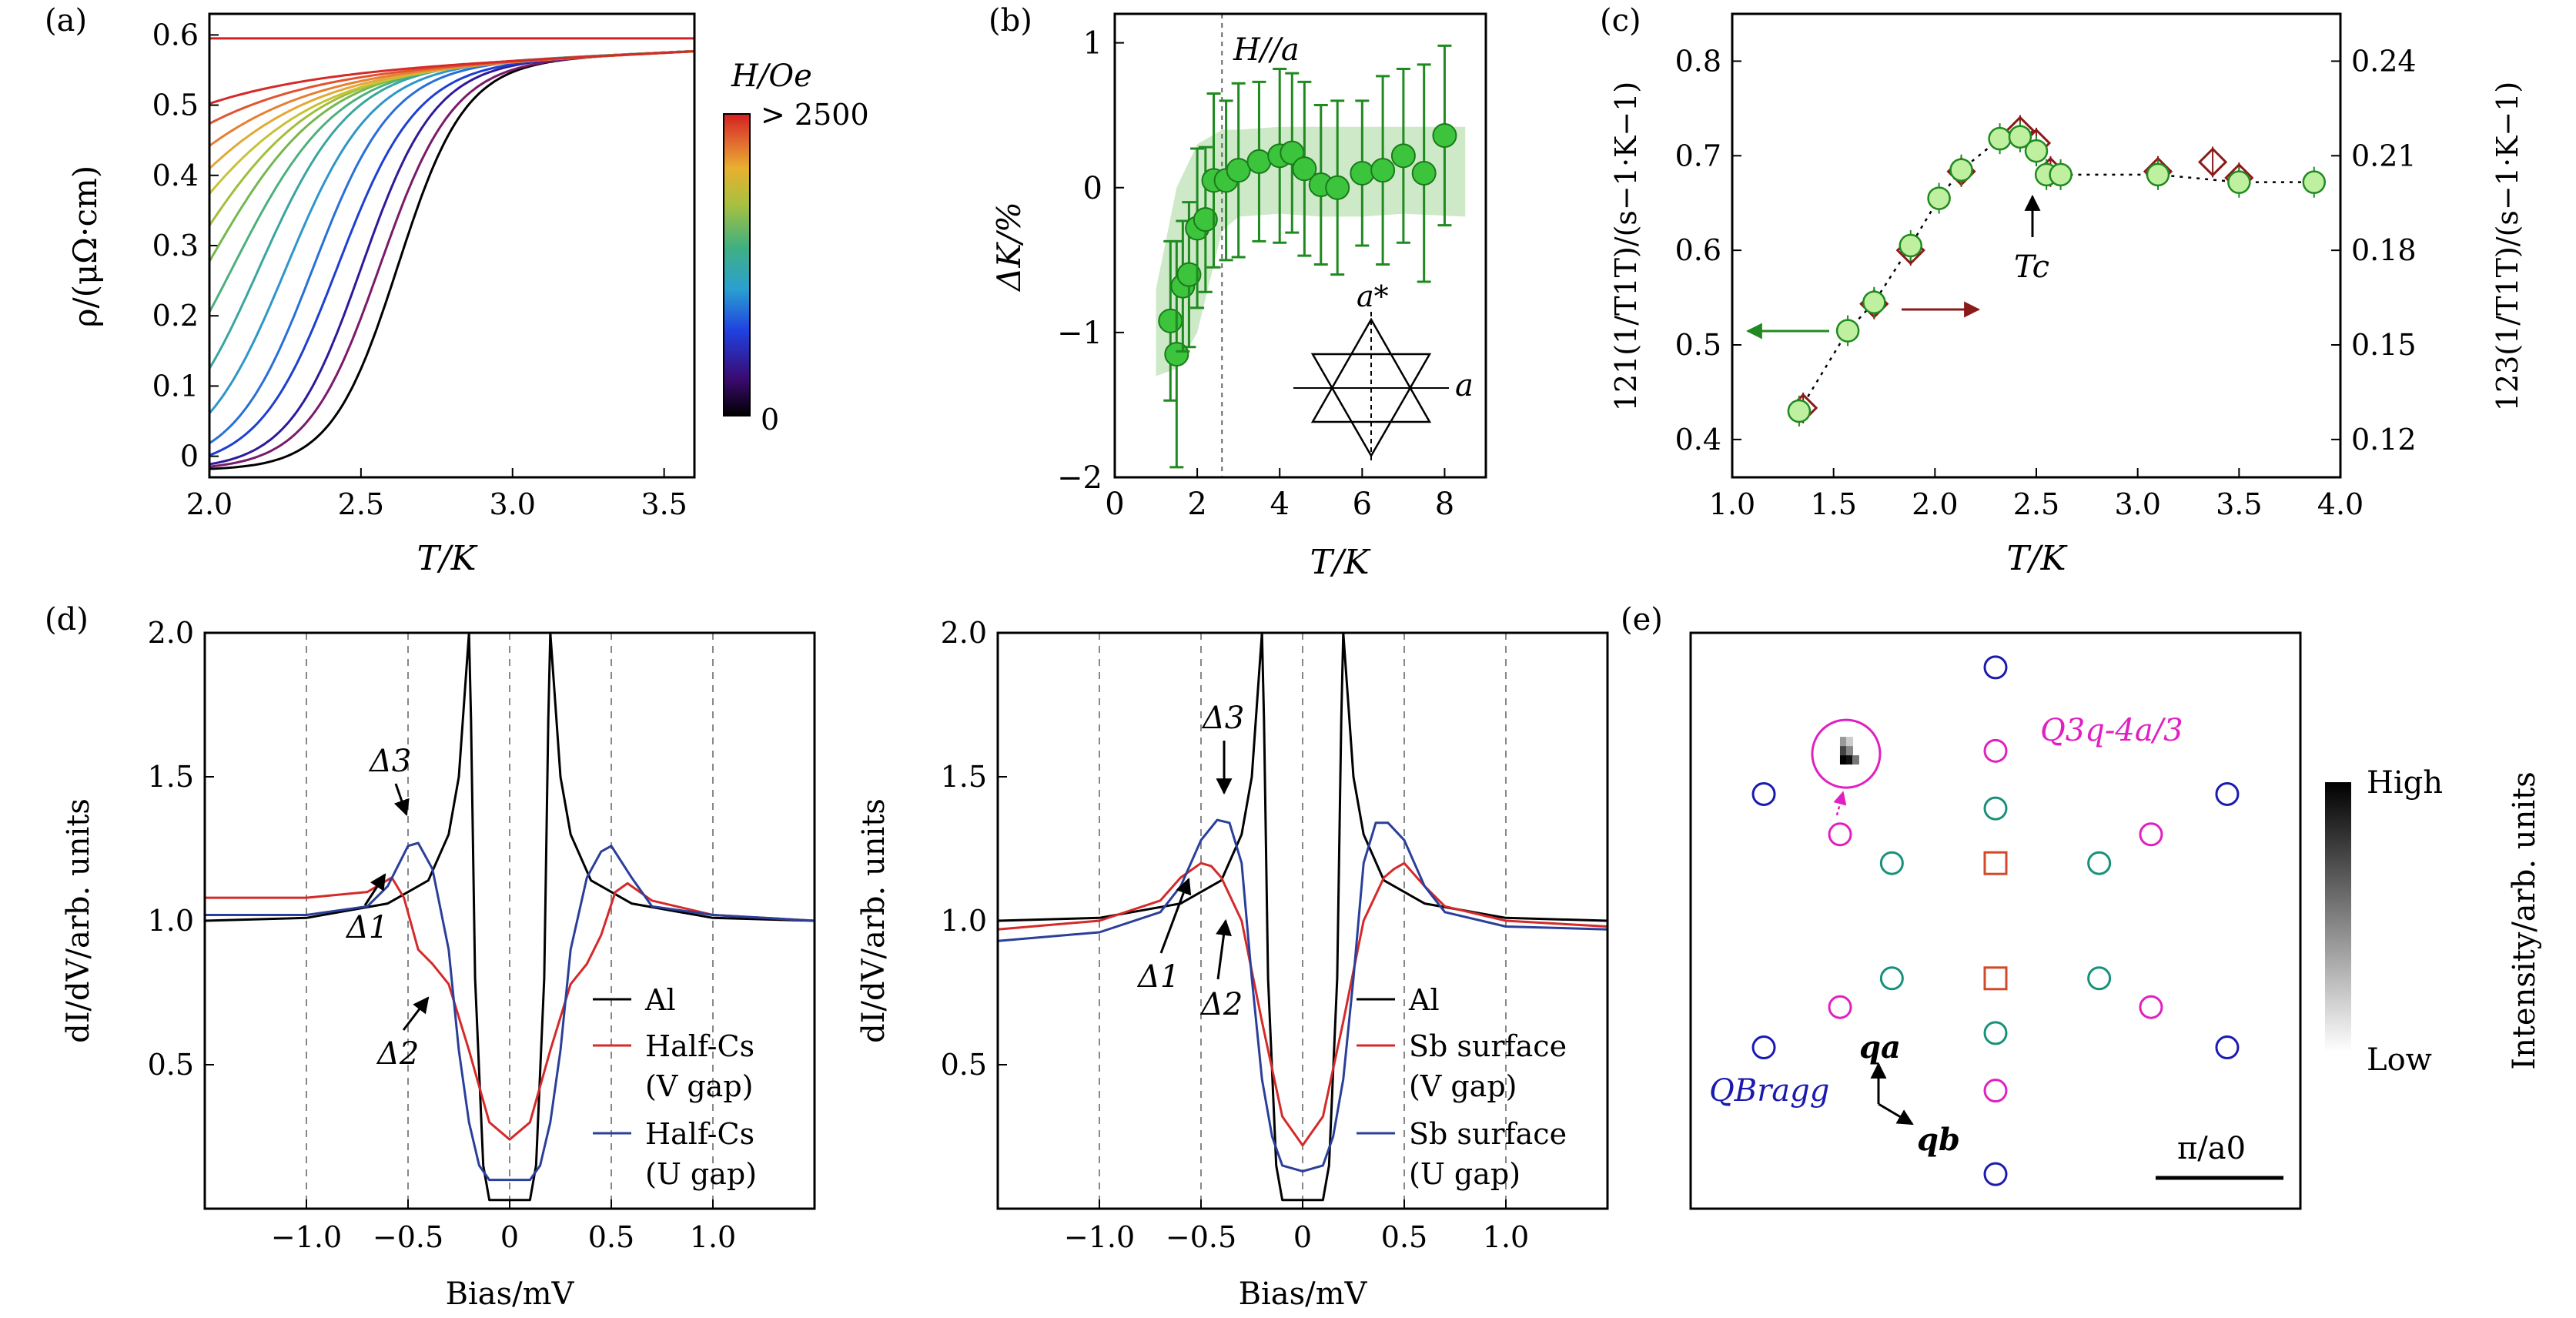  I want to click on x-tick-label: 8, so click(1445, 504).